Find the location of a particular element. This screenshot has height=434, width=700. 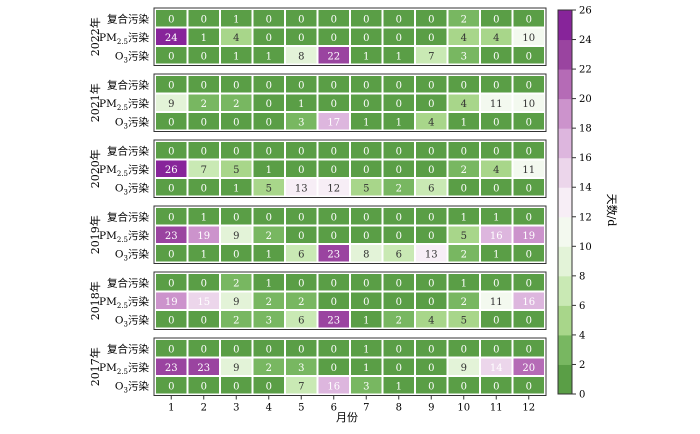

year-label: 2017年 is located at coordinates (95, 366).